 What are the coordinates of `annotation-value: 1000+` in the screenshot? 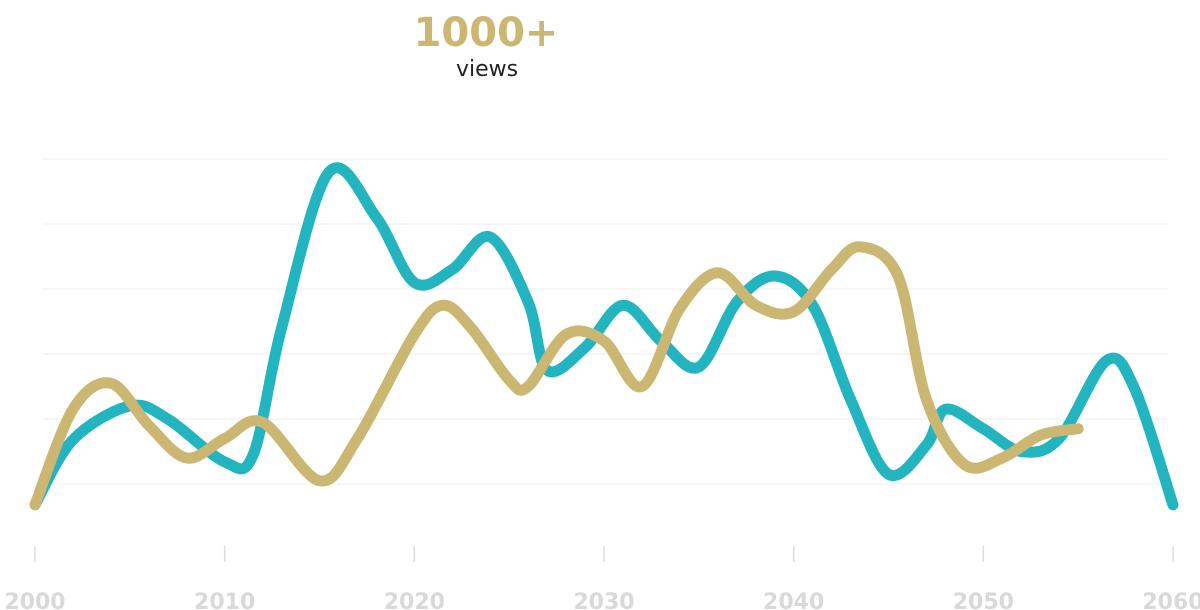 It's located at (486, 33).